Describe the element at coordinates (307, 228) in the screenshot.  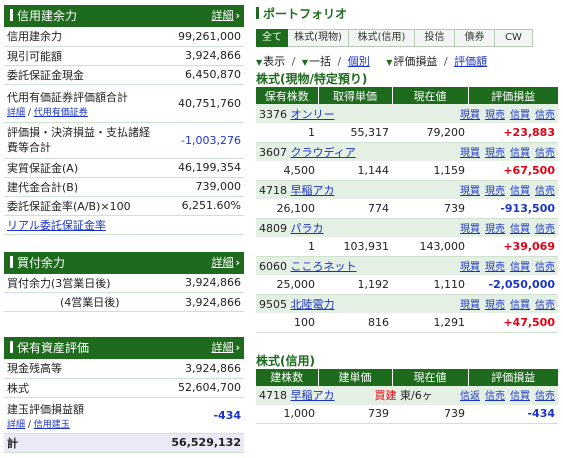
I see `stock-name-link: パラカ` at that location.